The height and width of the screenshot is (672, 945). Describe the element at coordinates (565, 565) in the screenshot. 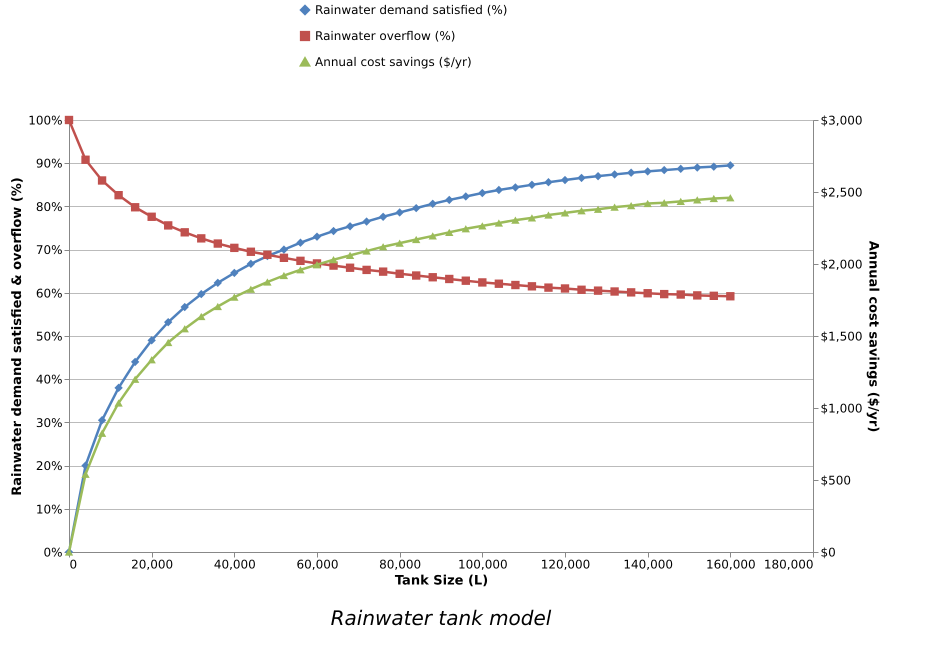

I see `x-tick-label: 120,000` at that location.